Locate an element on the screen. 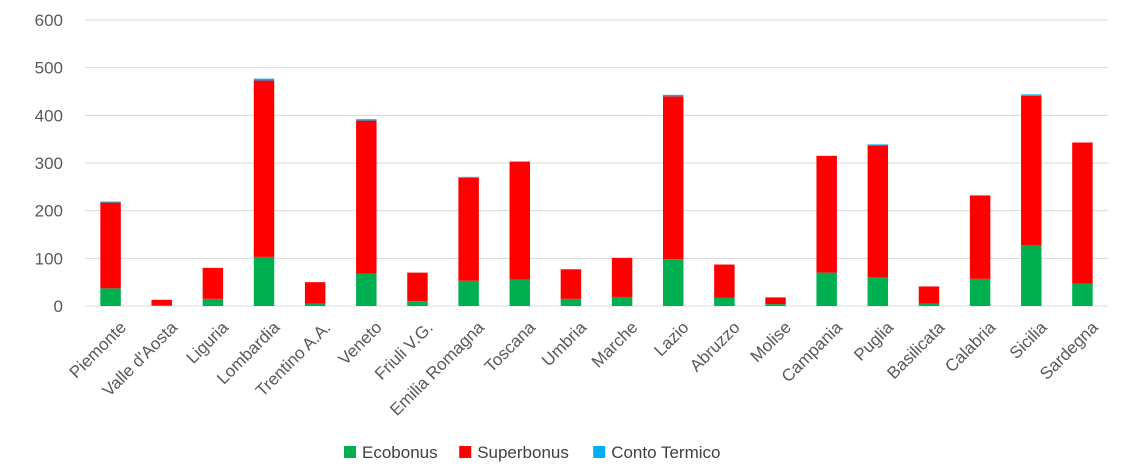 Image resolution: width=1125 pixels, height=471 pixels. y-axis-ticks: 0 100 200 300 400 500 600 is located at coordinates (49, 163).